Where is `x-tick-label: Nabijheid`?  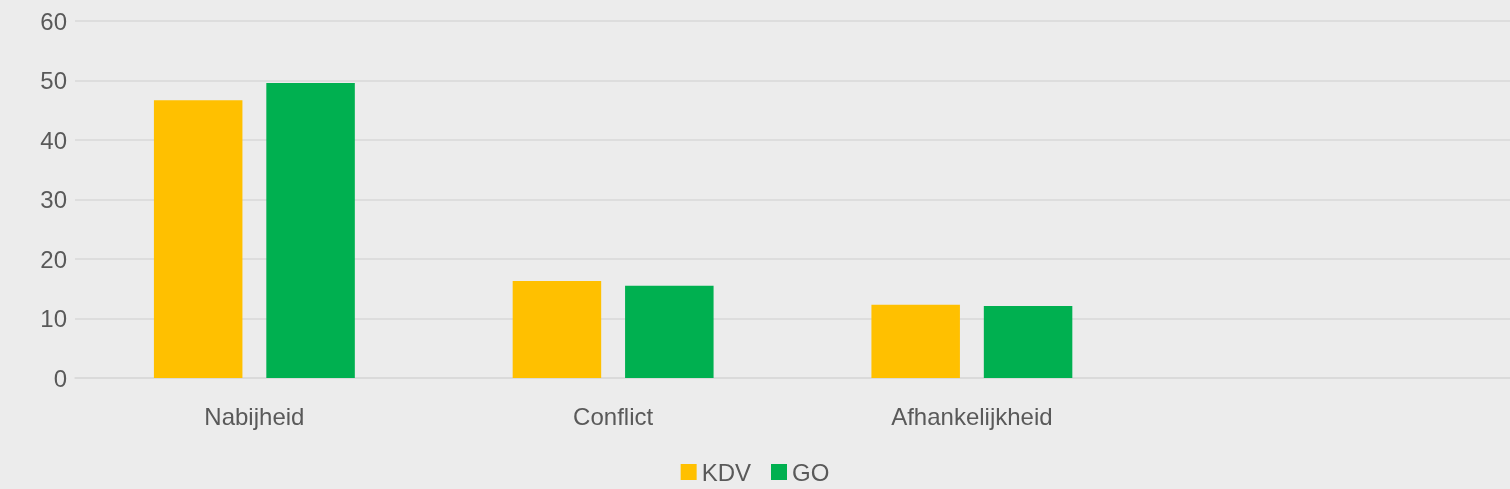
x-tick-label: Nabijheid is located at coordinates (254, 416).